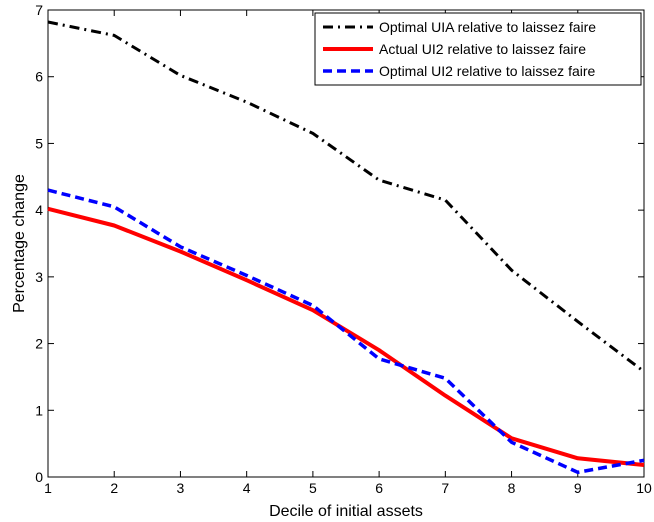  Describe the element at coordinates (644, 488) in the screenshot. I see `x-tick-label: 10` at that location.